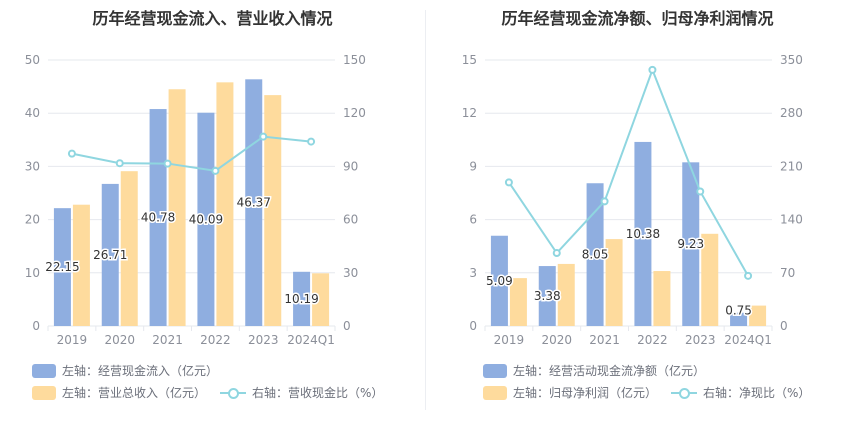  Describe the element at coordinates (700, 340) in the screenshot. I see `x-tick-label: 2023` at that location.